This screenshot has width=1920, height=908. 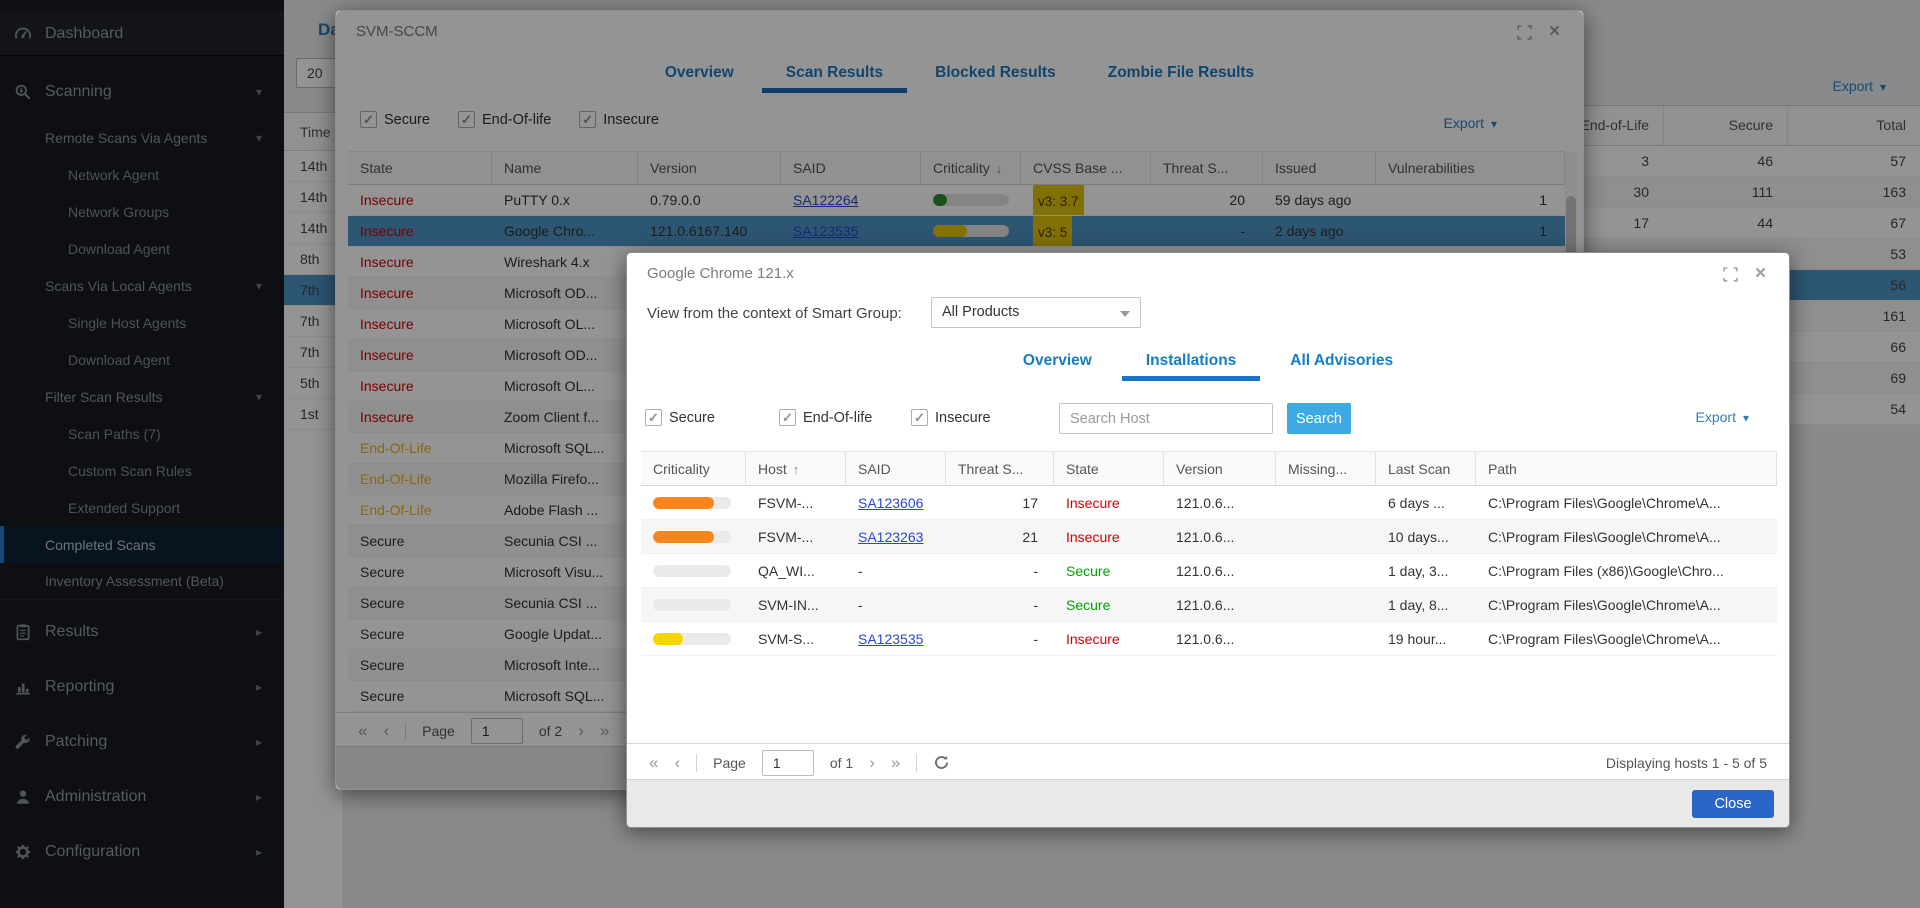 What do you see at coordinates (1426, 468) in the screenshot?
I see `column-header: Last Scan` at bounding box center [1426, 468].